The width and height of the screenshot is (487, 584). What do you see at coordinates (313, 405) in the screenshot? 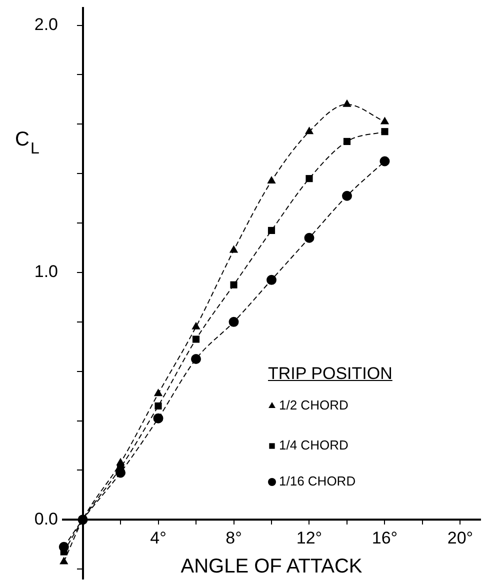
I see `legend-label: 1/2 CHORD` at bounding box center [313, 405].